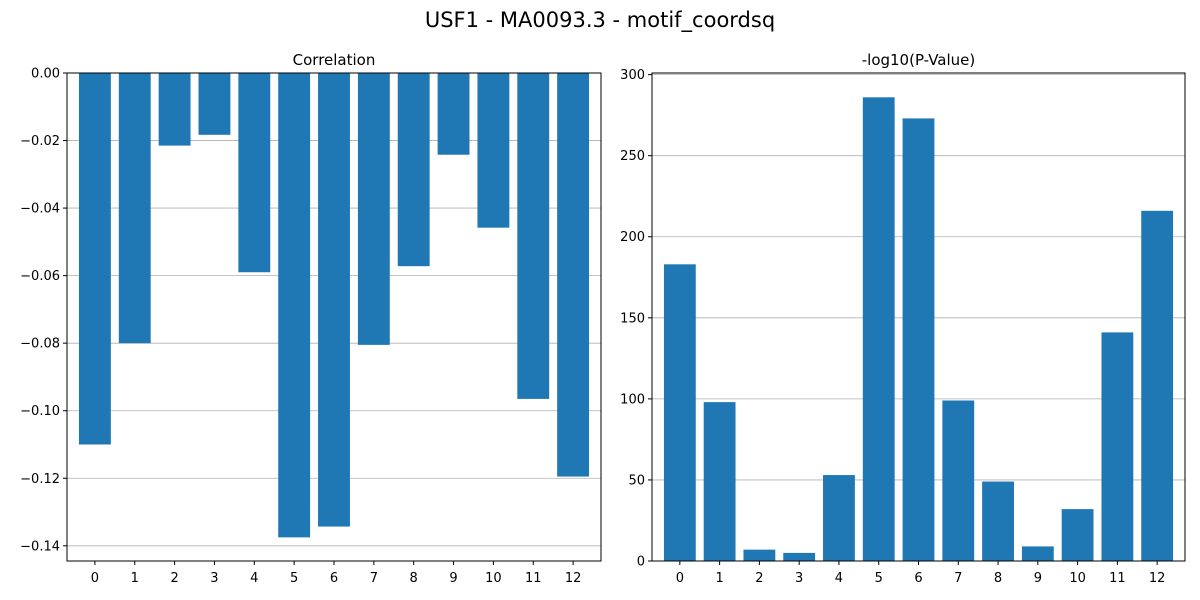 The image size is (1200, 600). What do you see at coordinates (334, 60) in the screenshot?
I see `correlation-title: Correlation` at bounding box center [334, 60].